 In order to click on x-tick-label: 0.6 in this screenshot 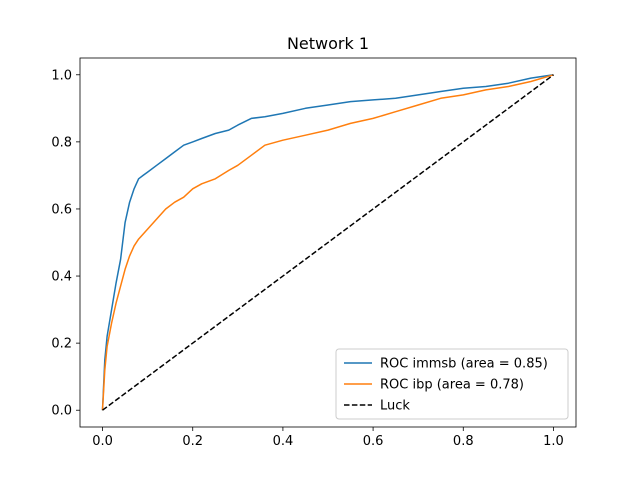, I will do `click(373, 441)`.